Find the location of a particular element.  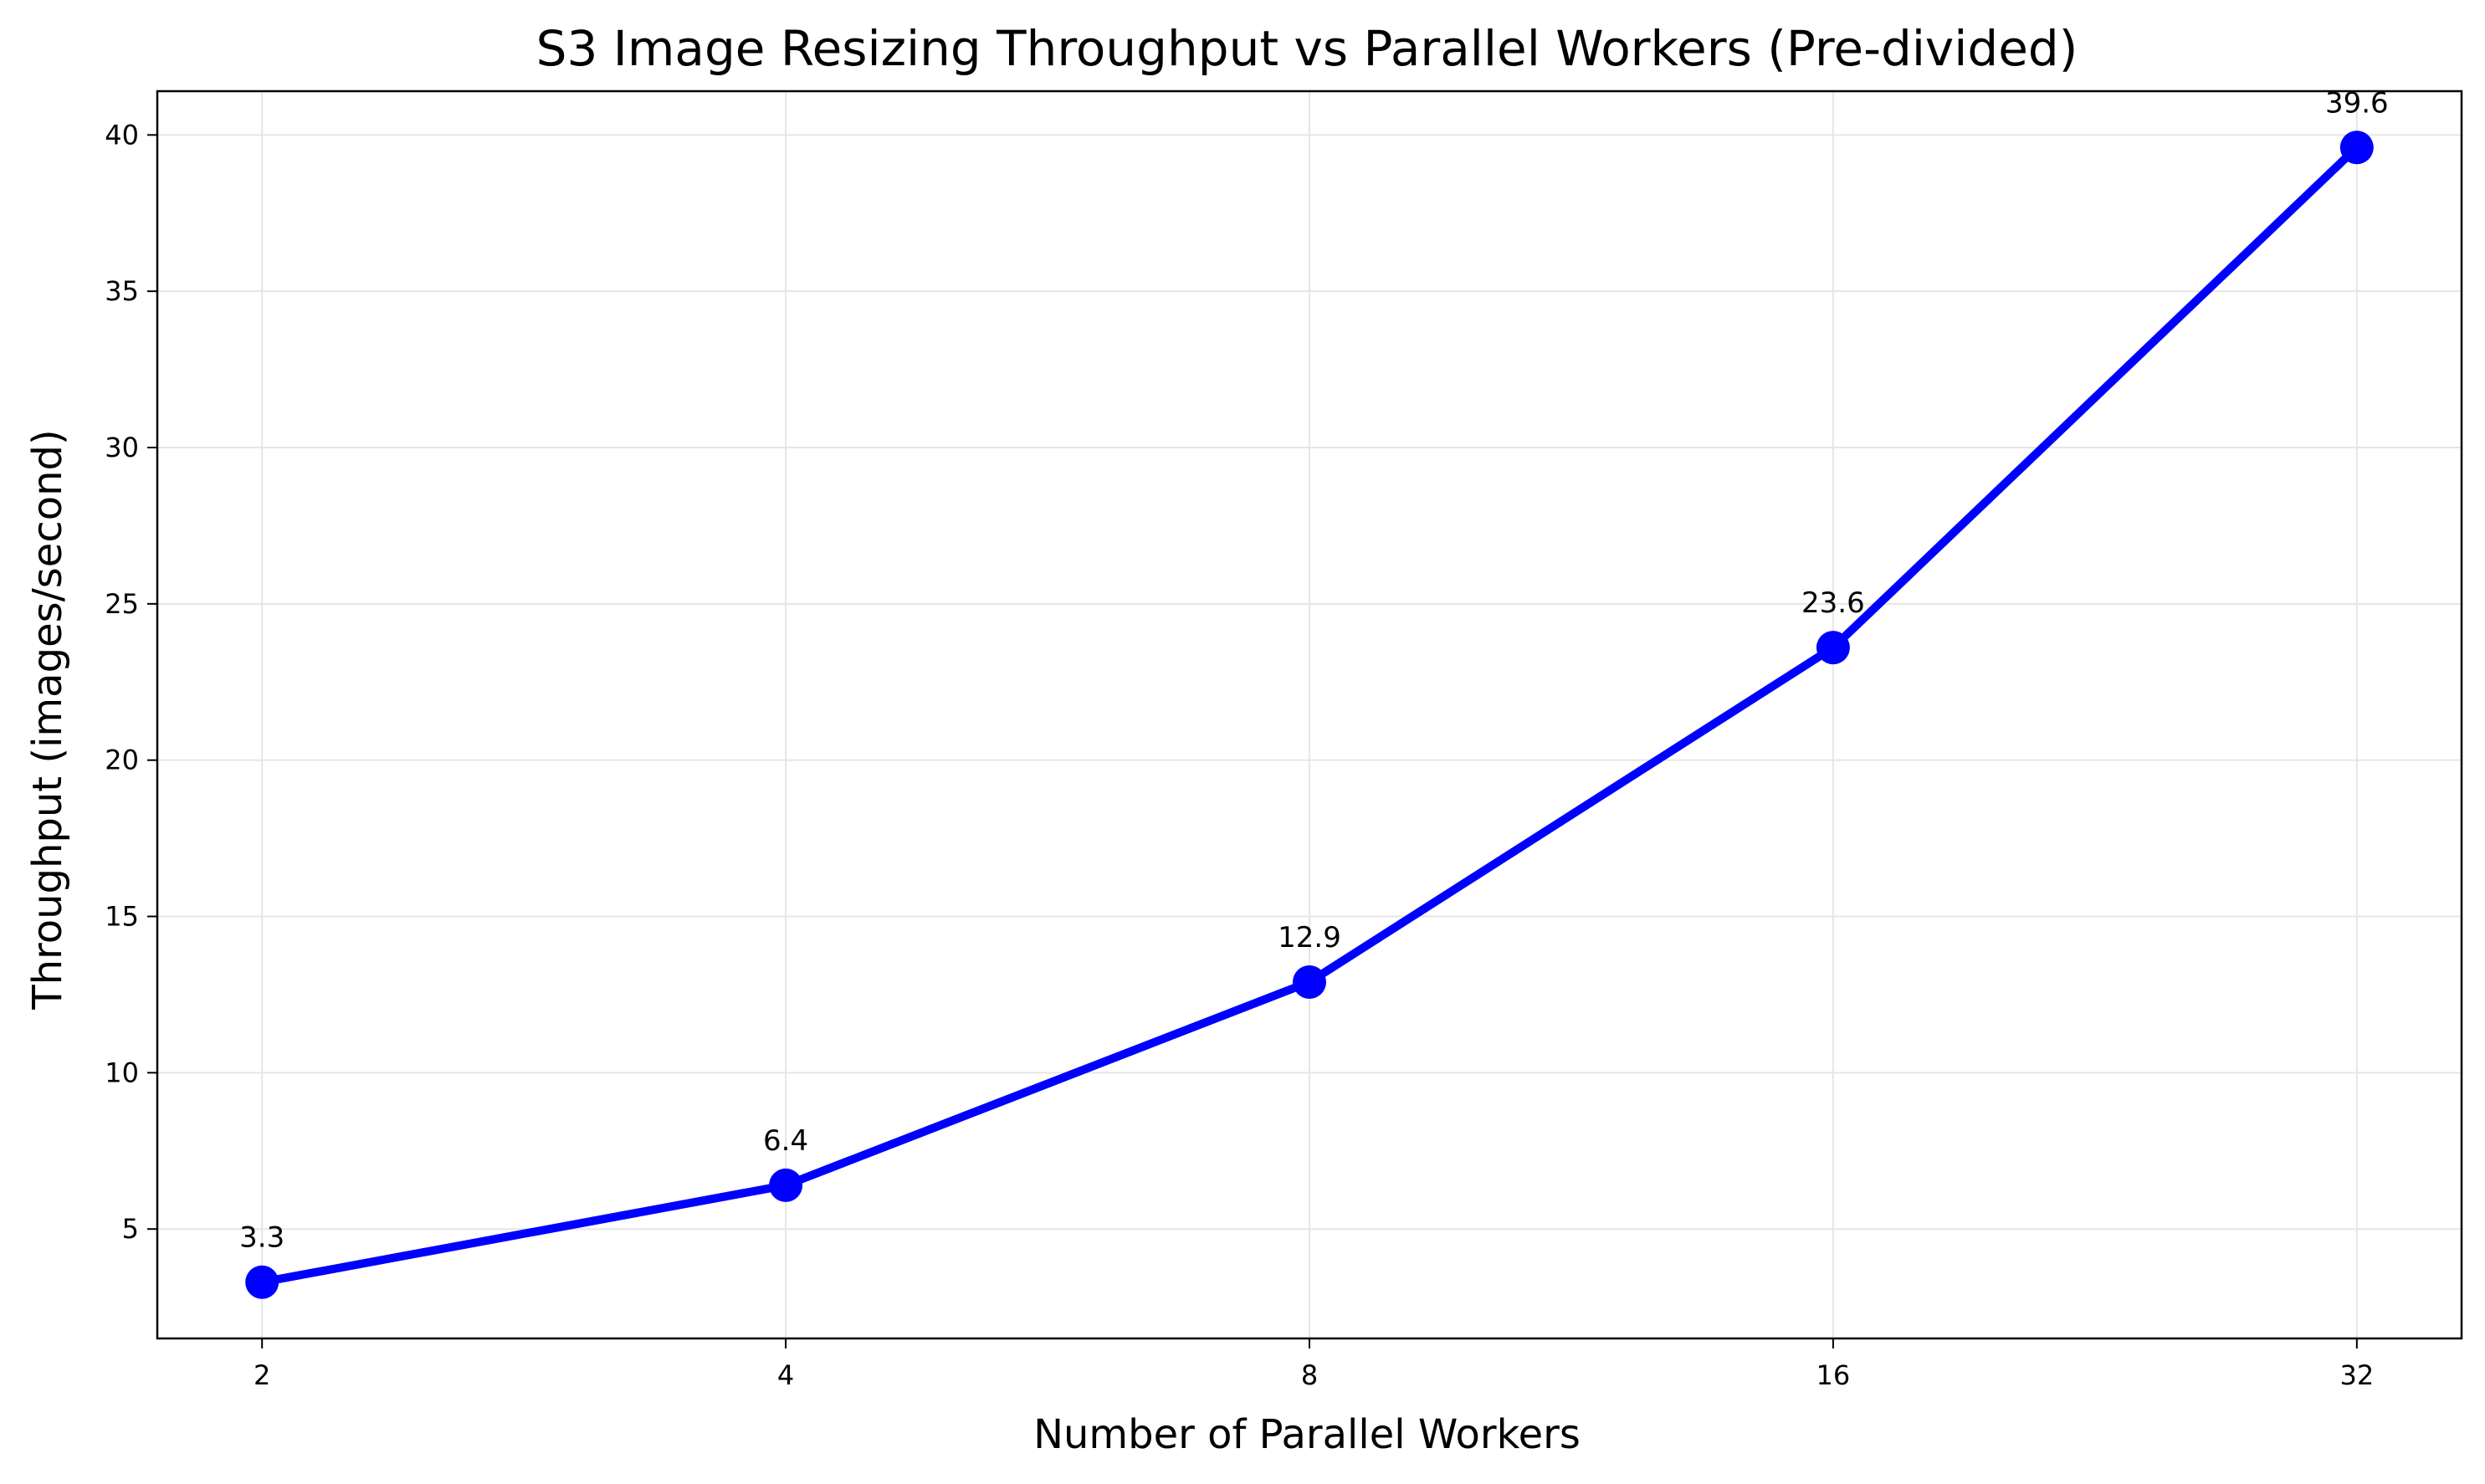

data-label: 12.9 is located at coordinates (1310, 937).